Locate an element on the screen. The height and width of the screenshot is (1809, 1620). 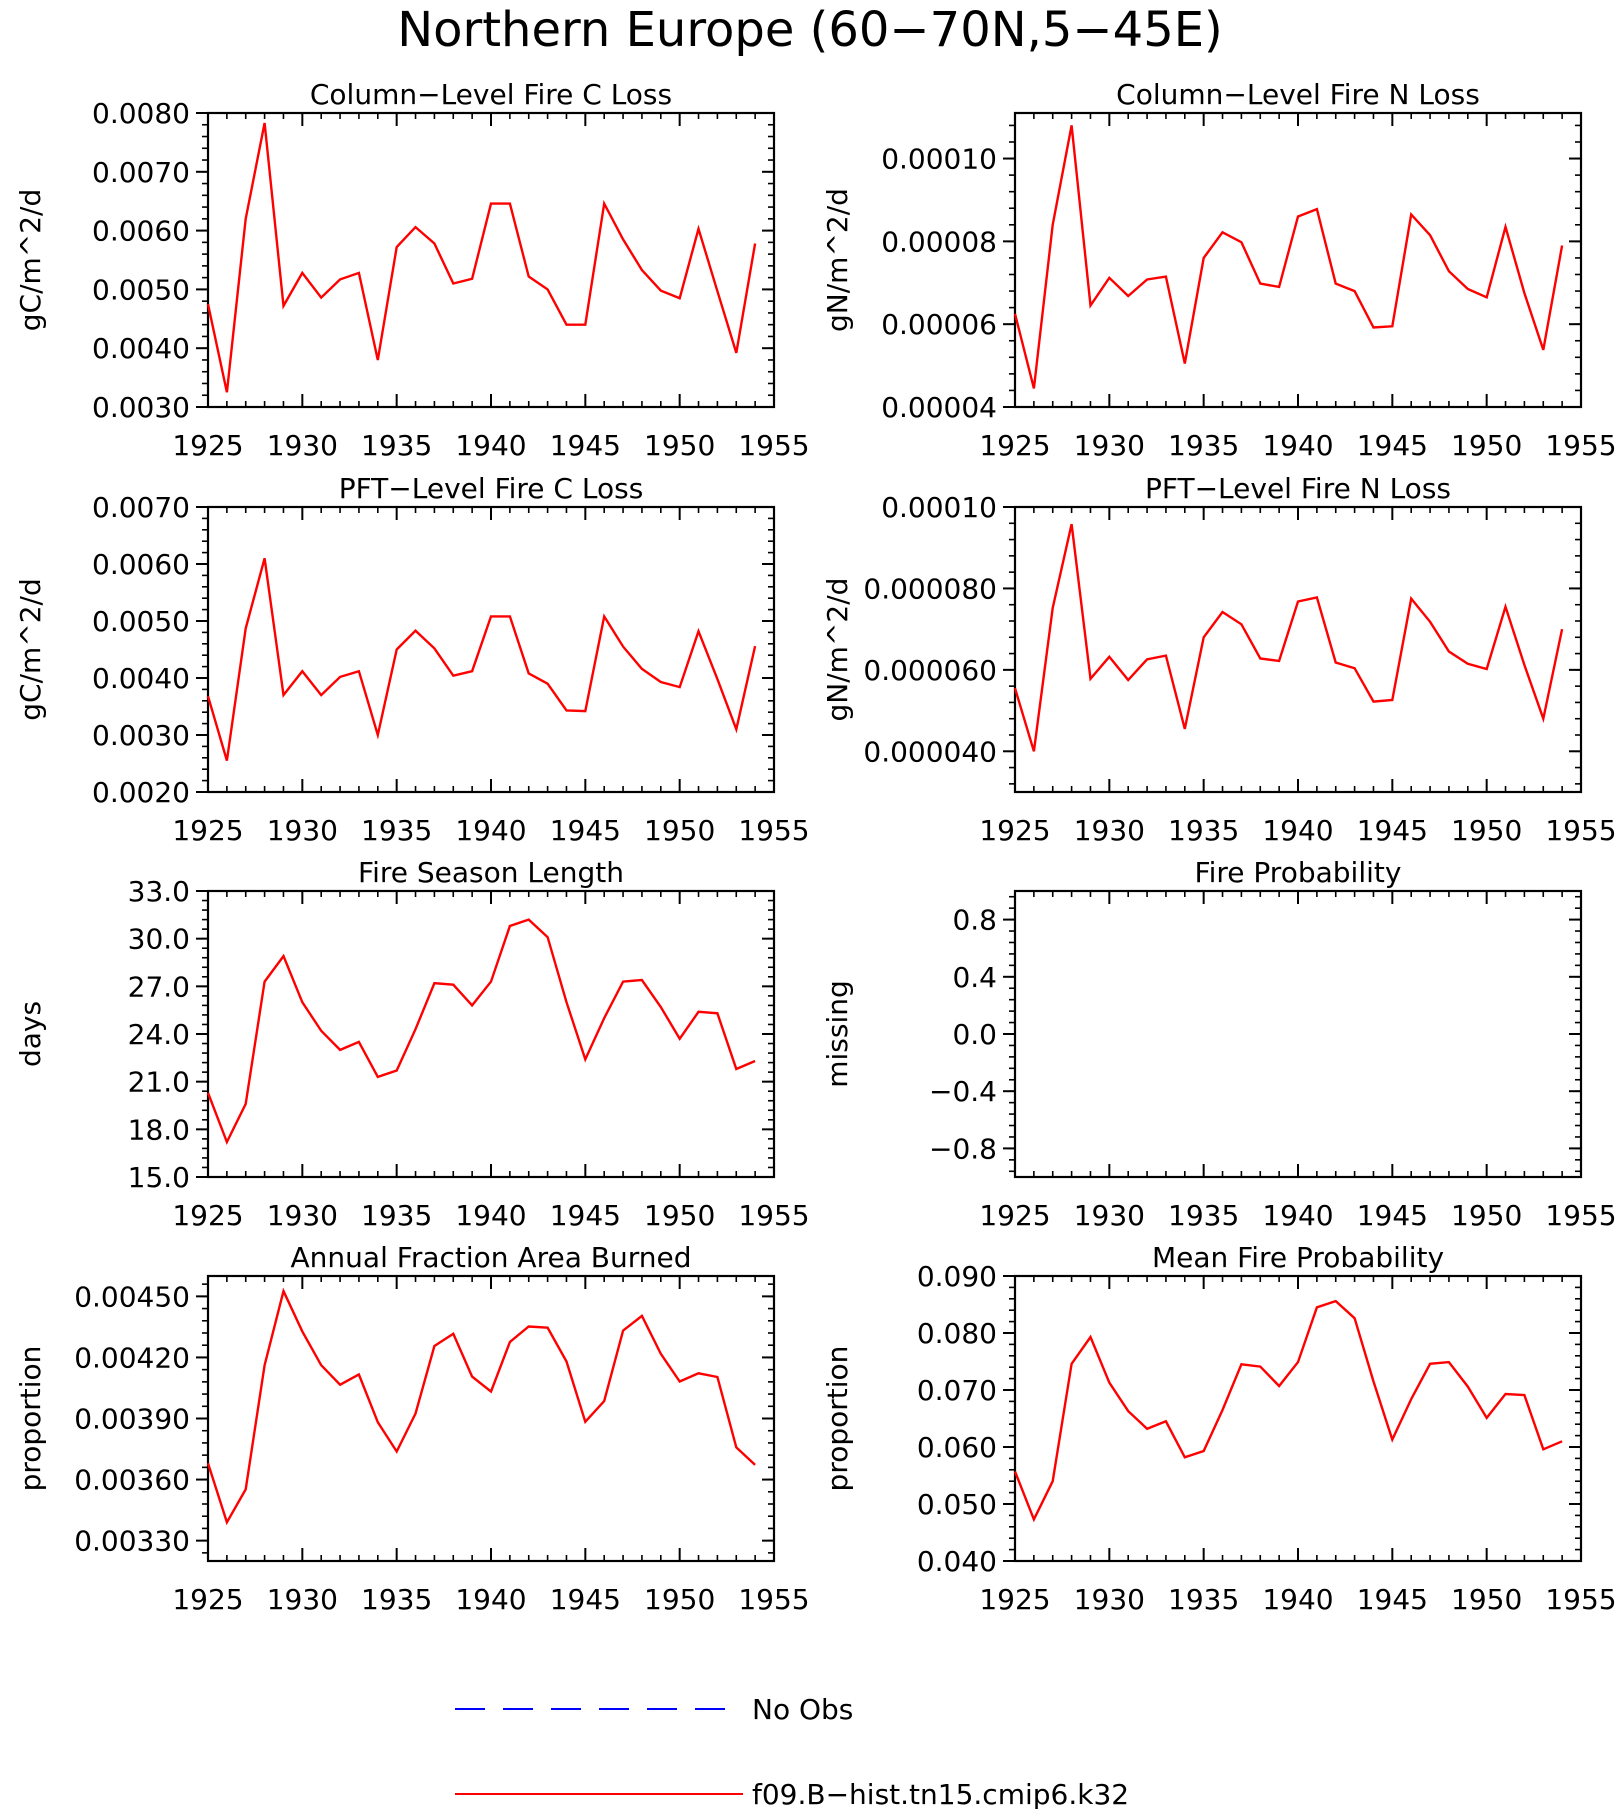
y-tick-label: 0.000060 is located at coordinates (930, 670).